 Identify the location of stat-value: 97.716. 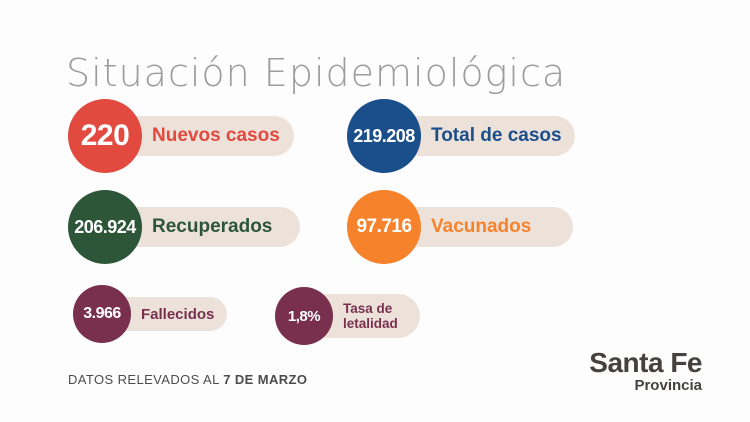
(384, 226).